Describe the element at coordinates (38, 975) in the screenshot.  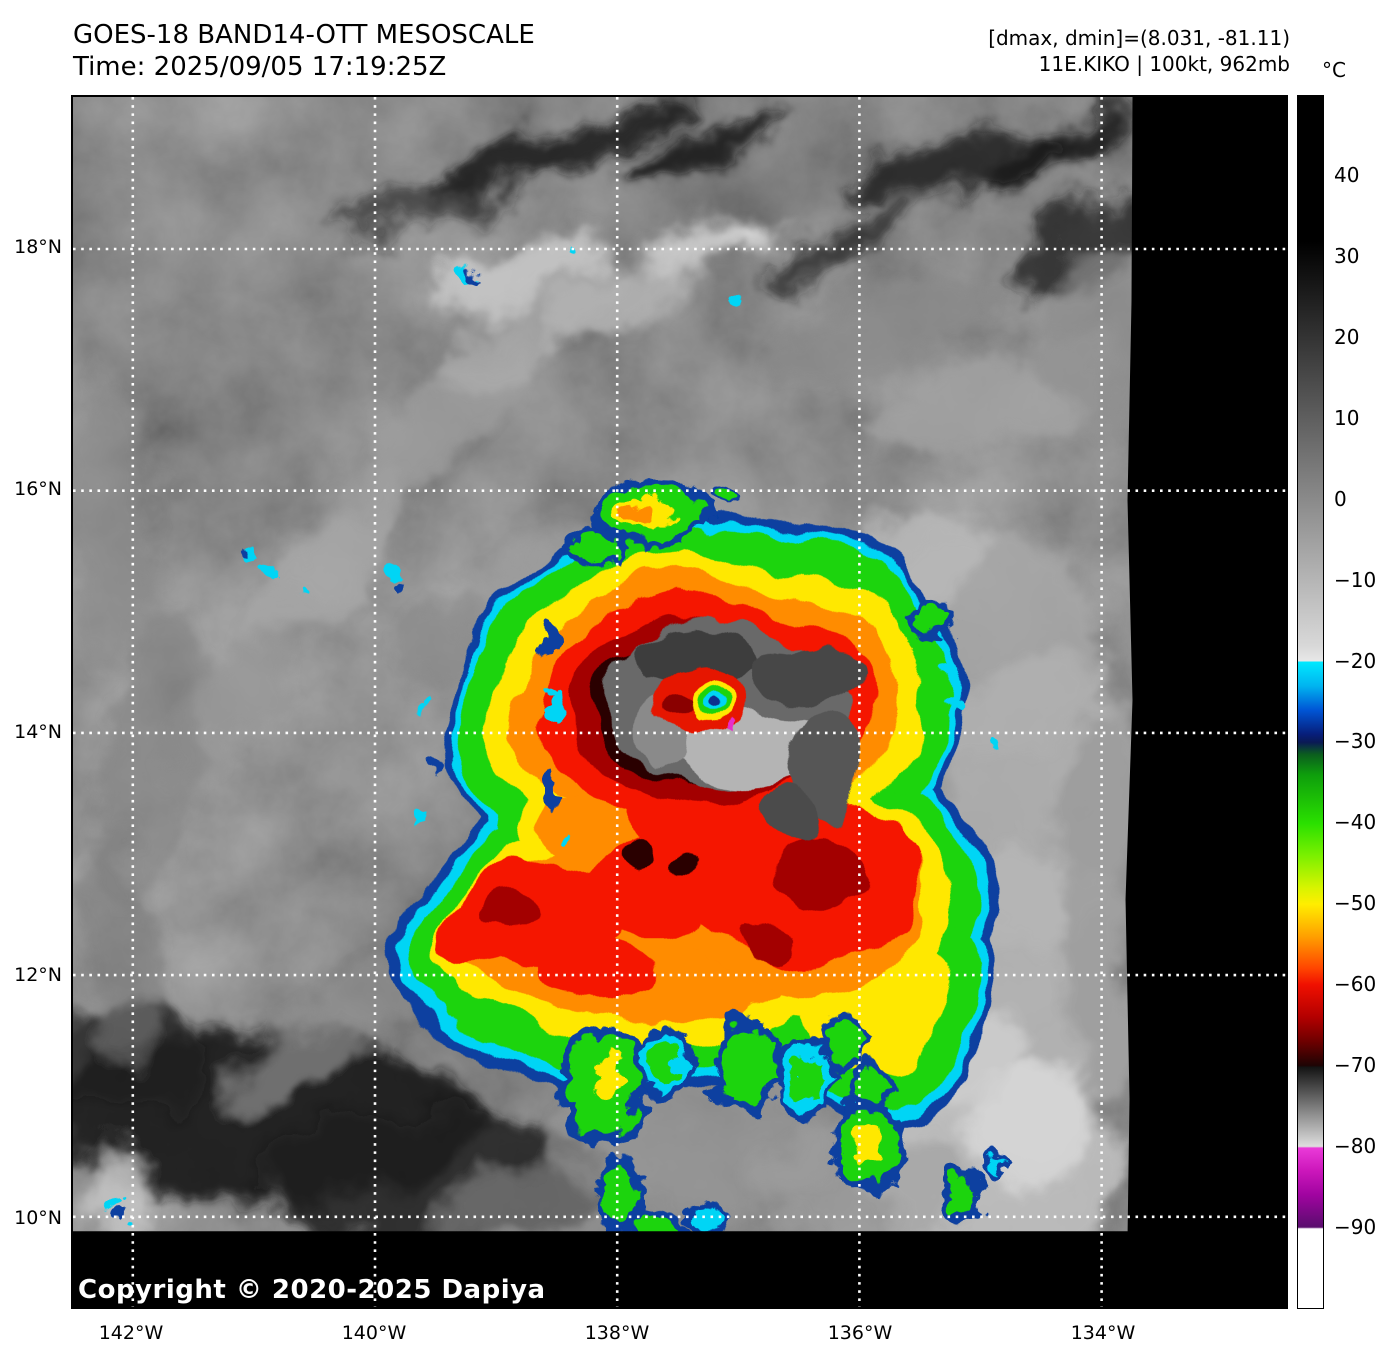
I see `lat-tick-label: 12°N` at that location.